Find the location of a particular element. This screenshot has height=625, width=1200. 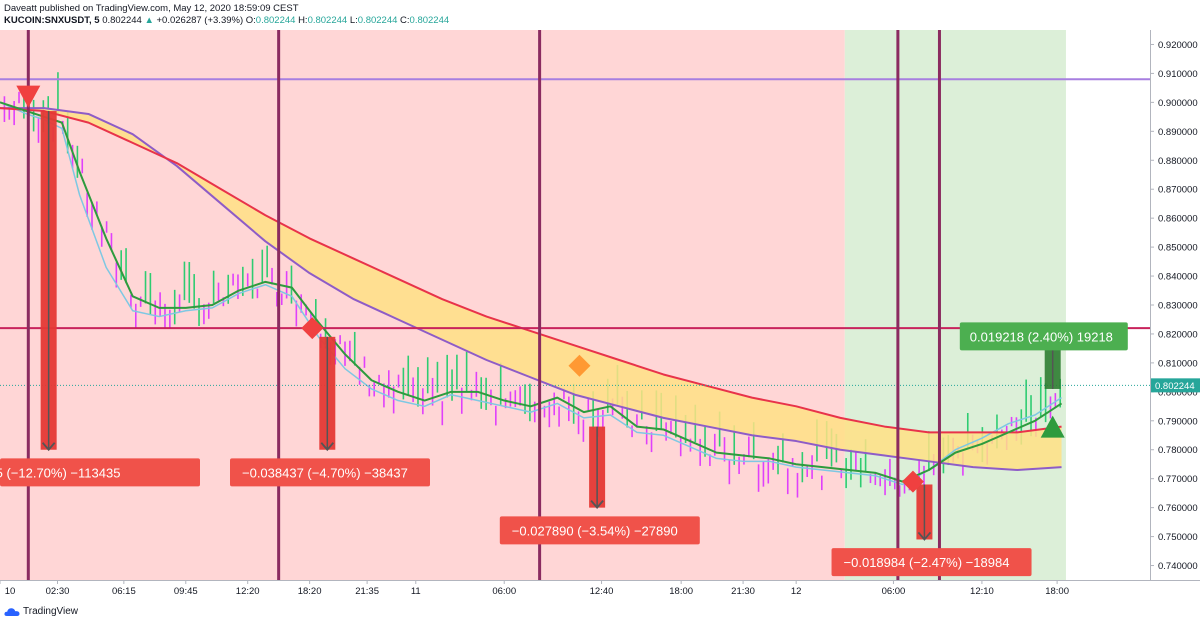

trade-label-text: −0.018984 (−2.47%) −18984 is located at coordinates (927, 562).